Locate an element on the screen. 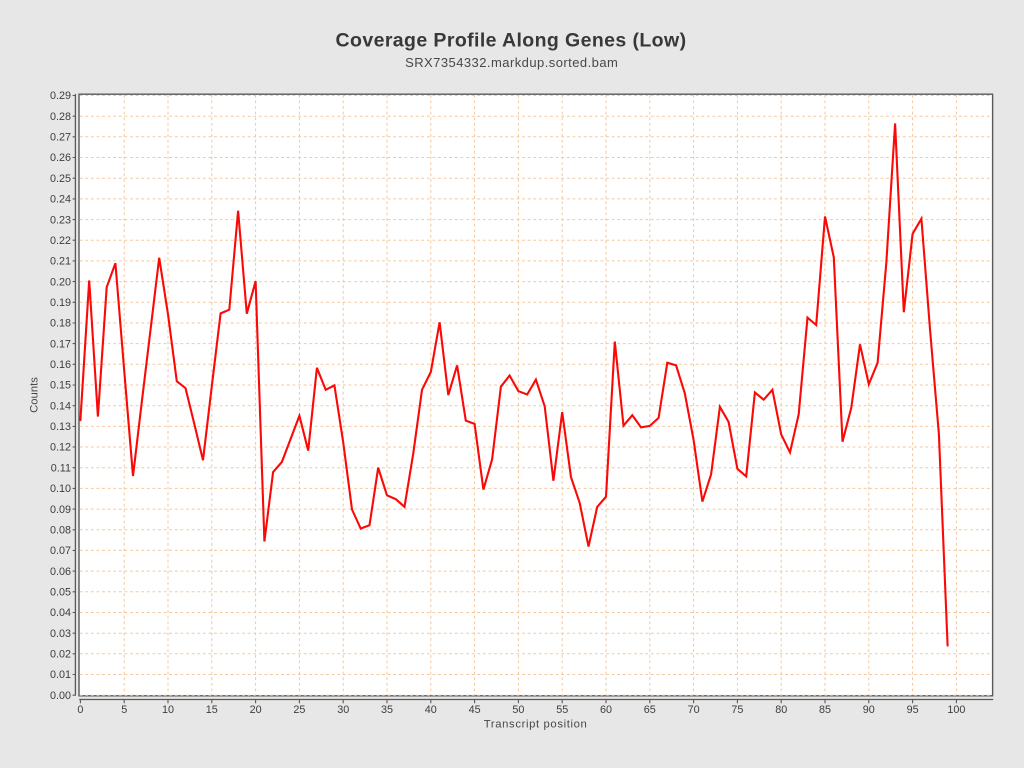  svg-text: 15 is located at coordinates (212, 710).